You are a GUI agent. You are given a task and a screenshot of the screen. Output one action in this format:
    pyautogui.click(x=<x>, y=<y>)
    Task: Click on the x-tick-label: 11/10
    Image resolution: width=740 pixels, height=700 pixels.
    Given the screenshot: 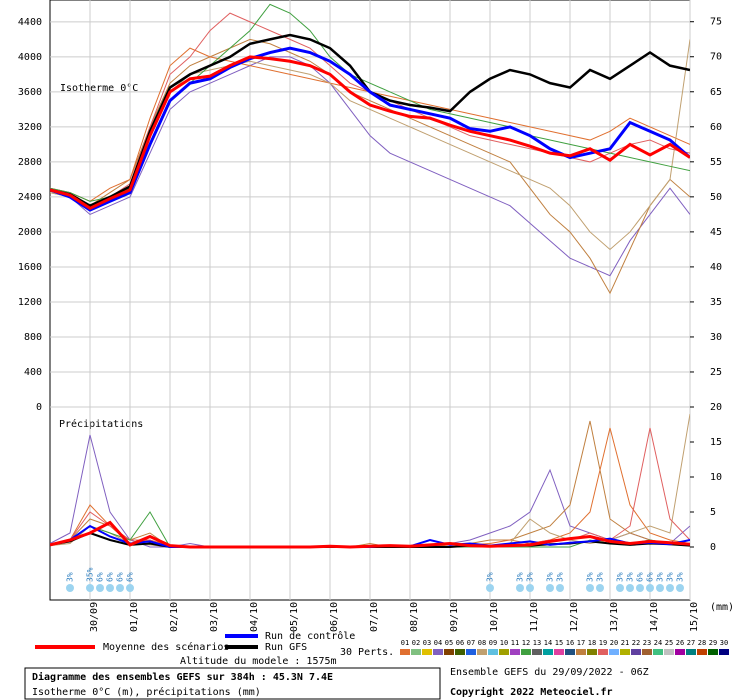 What is the action you would take?
    pyautogui.click(x=534, y=617)
    